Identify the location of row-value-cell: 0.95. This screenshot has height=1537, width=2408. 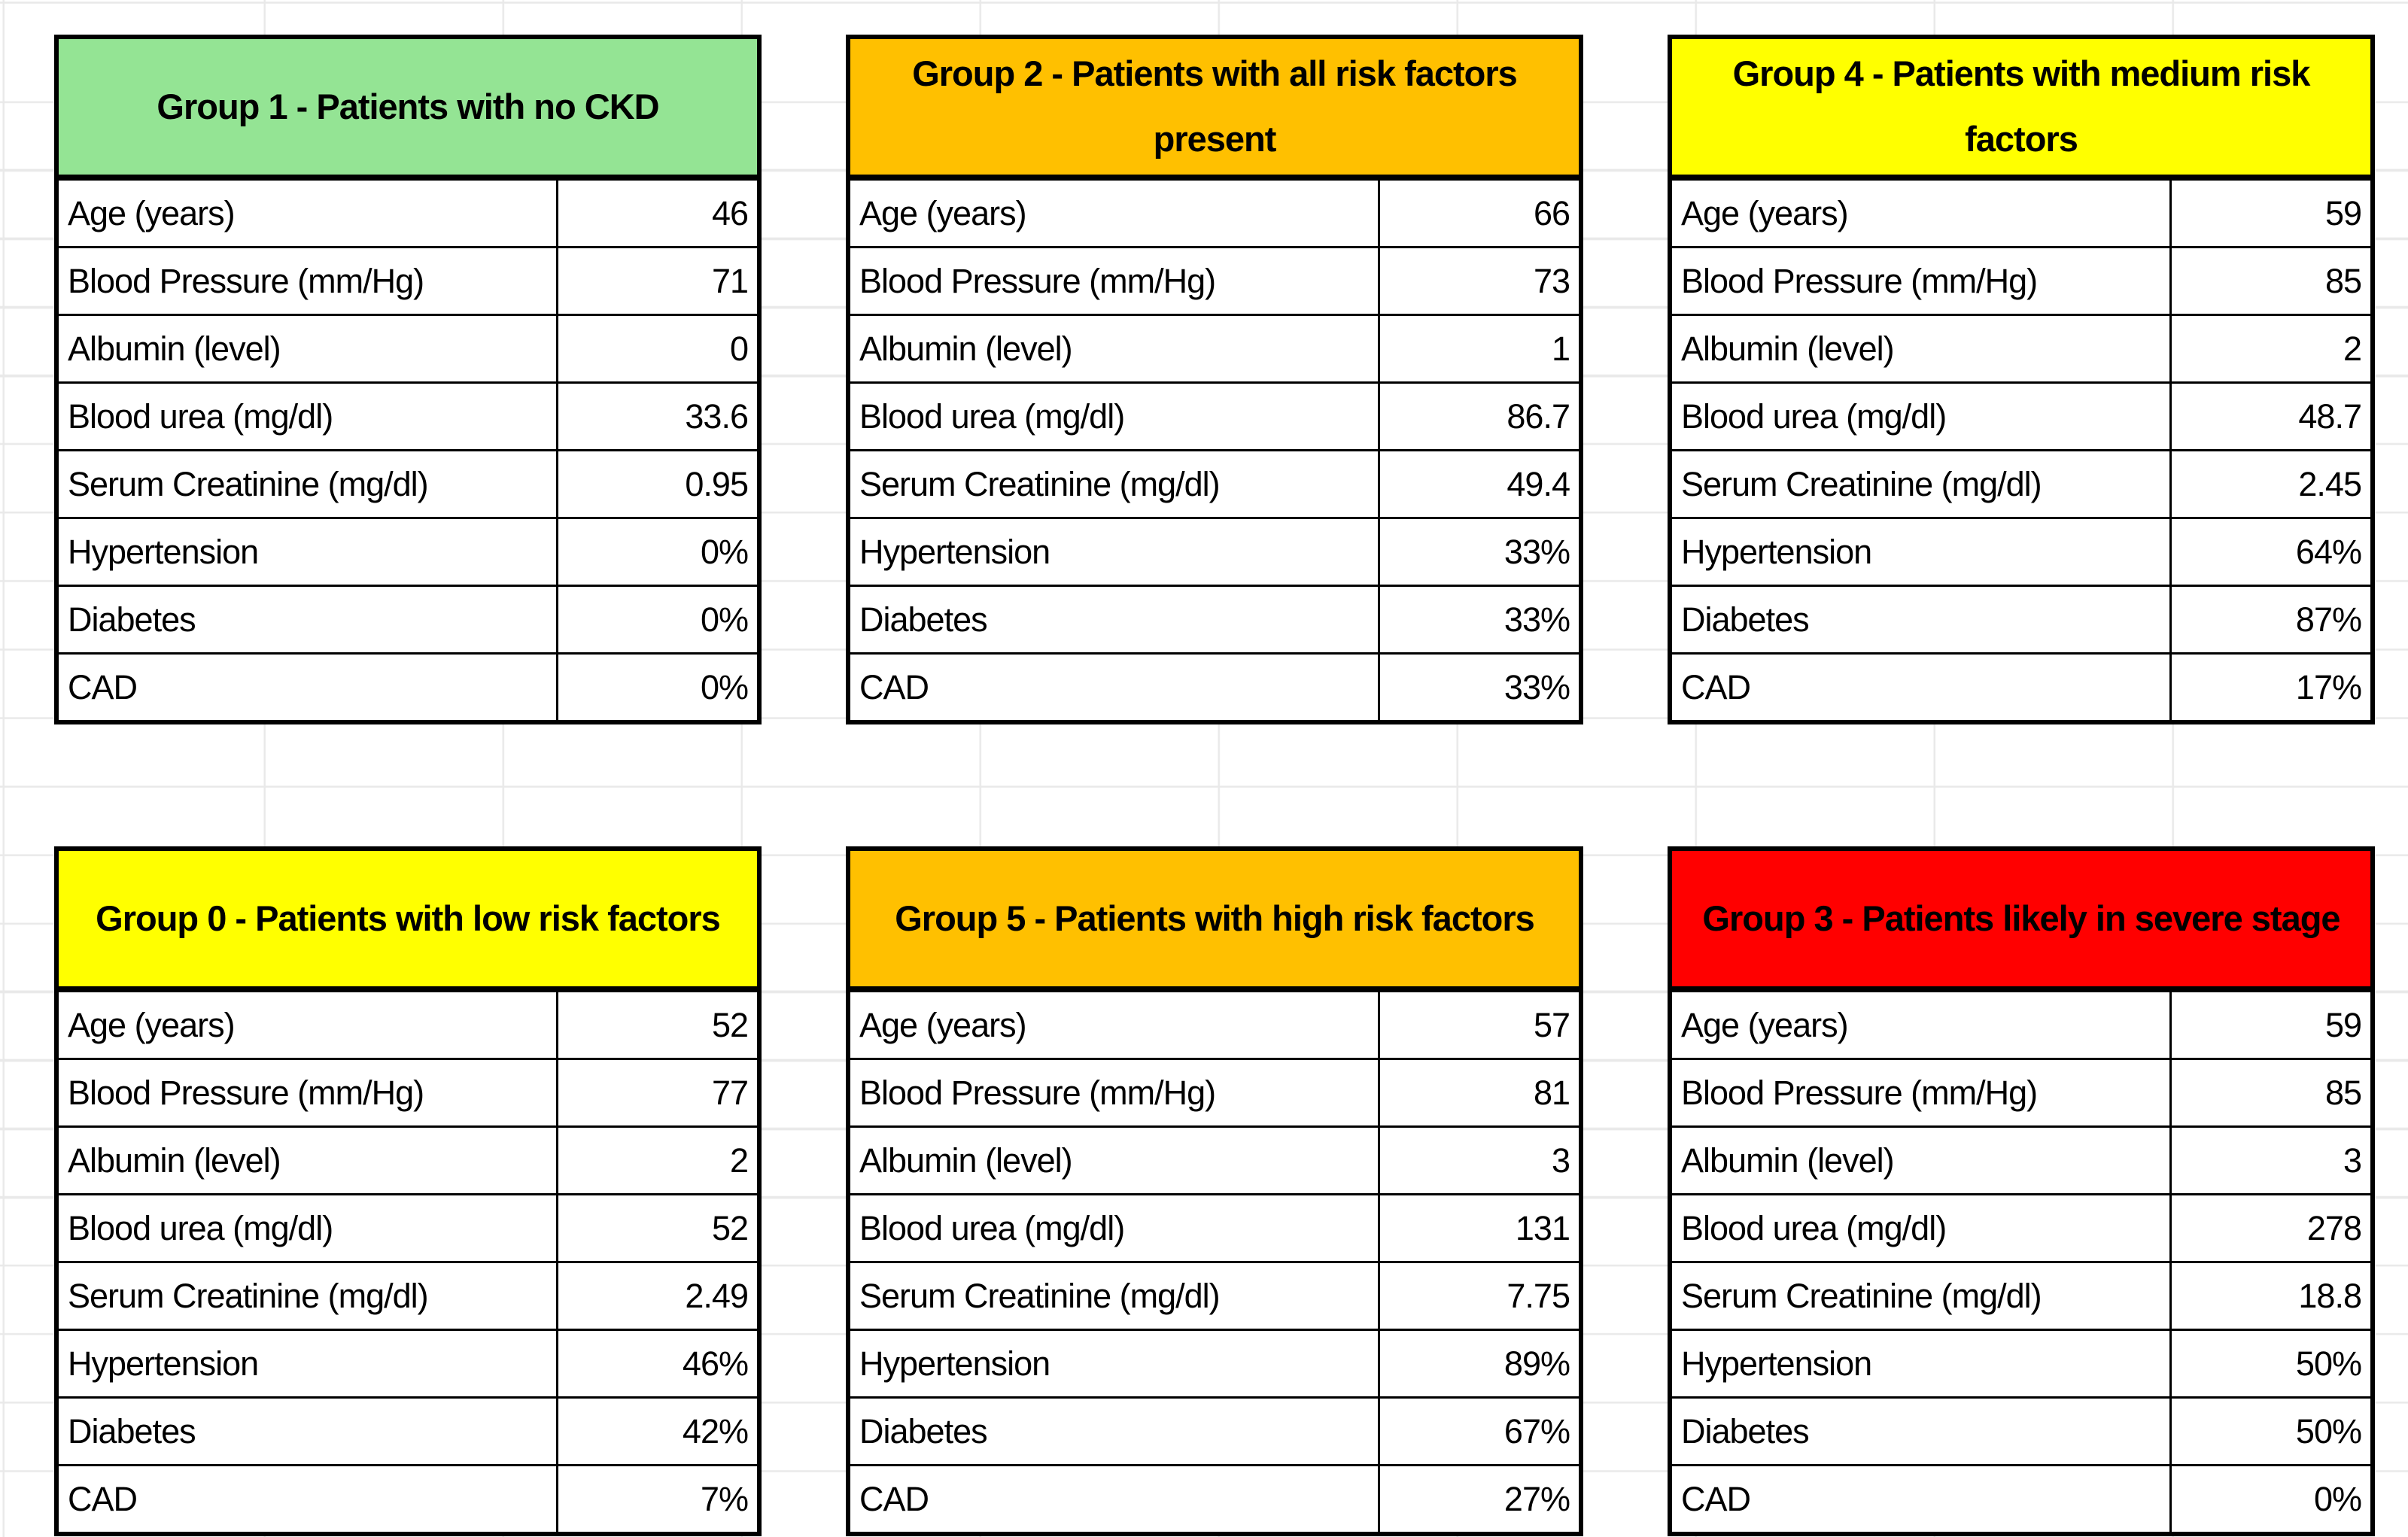
(717, 483).